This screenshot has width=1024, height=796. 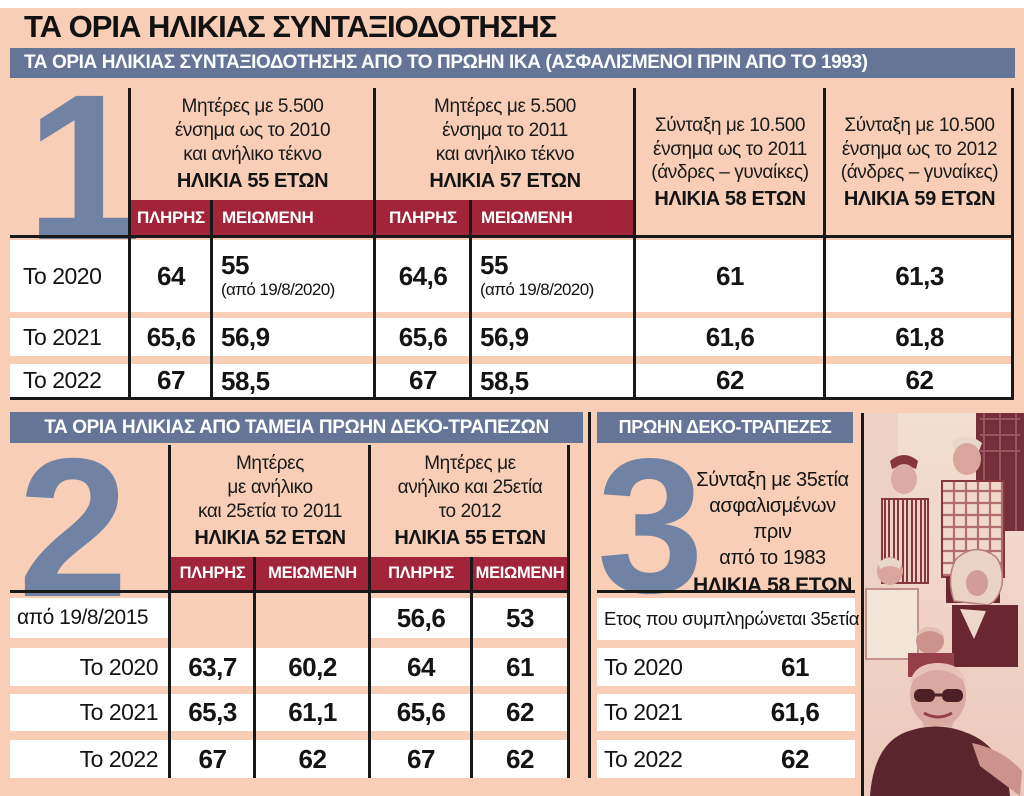 What do you see at coordinates (942, 604) in the screenshot?
I see `pensioners-photo` at bounding box center [942, 604].